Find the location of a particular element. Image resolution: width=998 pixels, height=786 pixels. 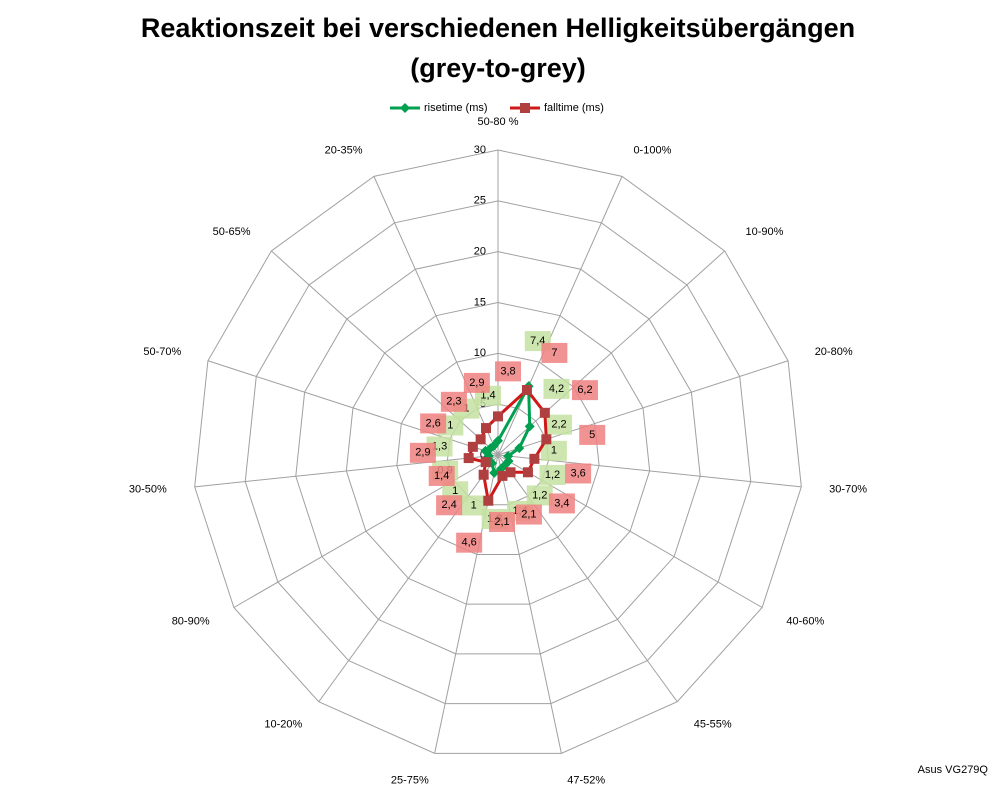

category-label: 50-65% is located at coordinates (232, 232).